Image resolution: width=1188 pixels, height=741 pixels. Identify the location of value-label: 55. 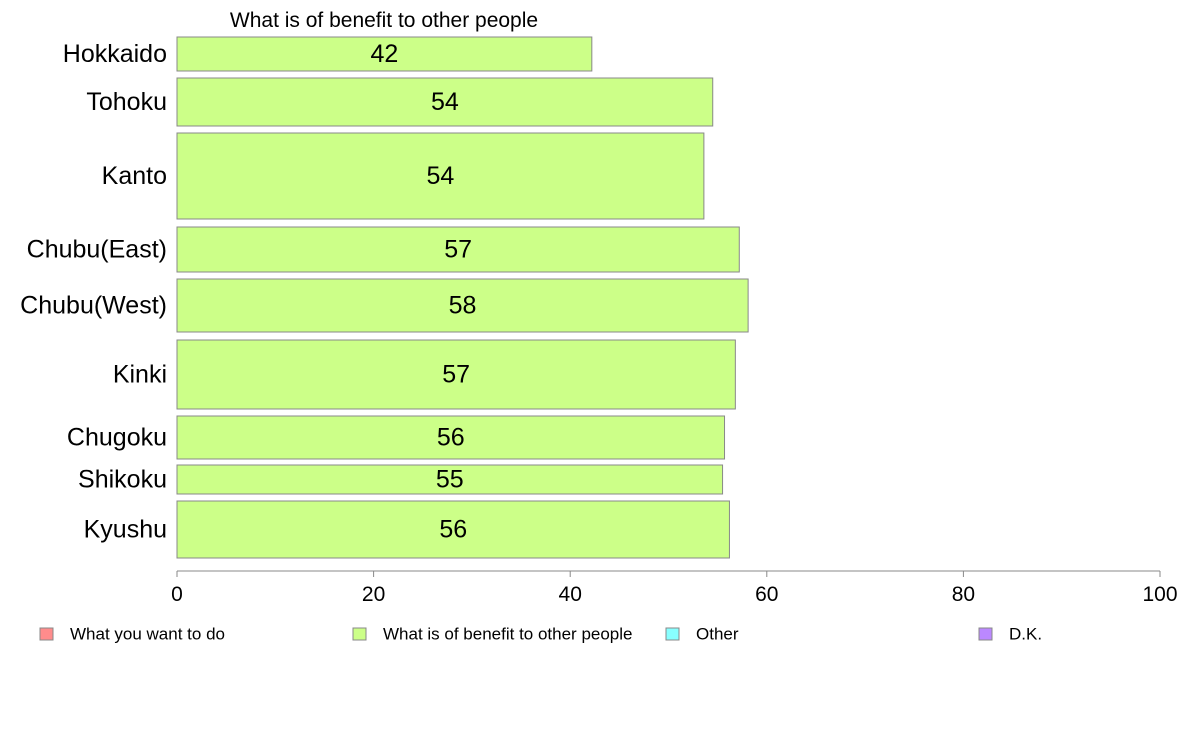
(450, 480).